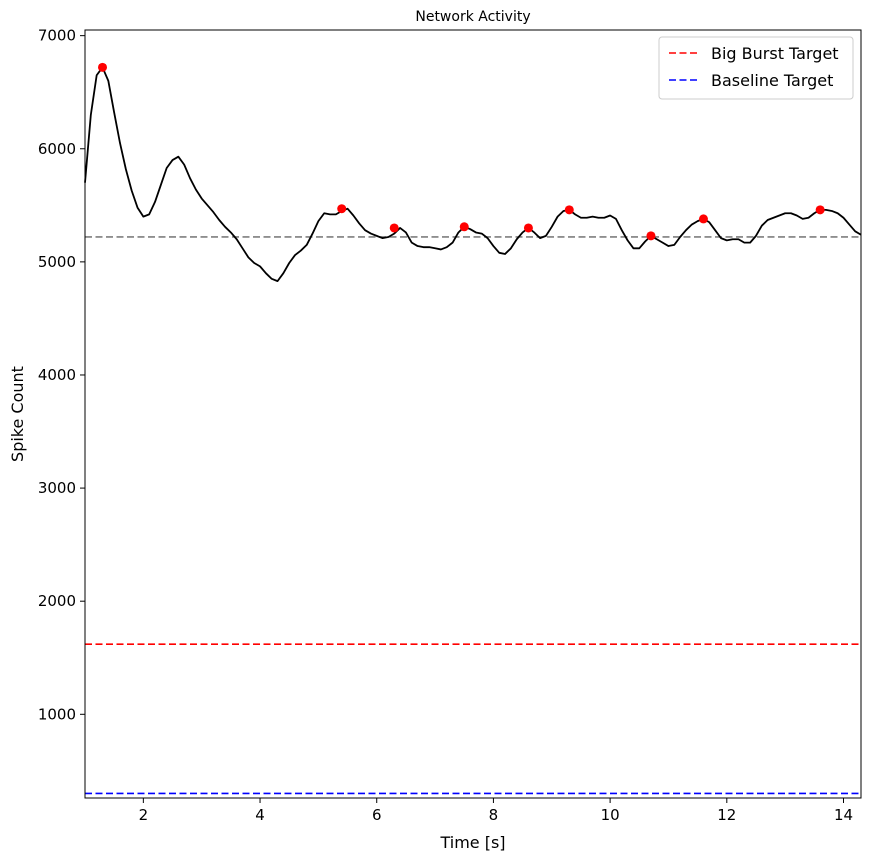 This screenshot has height=861, width=870. Describe the element at coordinates (57, 36) in the screenshot. I see `y-tick-label: 7000` at that location.